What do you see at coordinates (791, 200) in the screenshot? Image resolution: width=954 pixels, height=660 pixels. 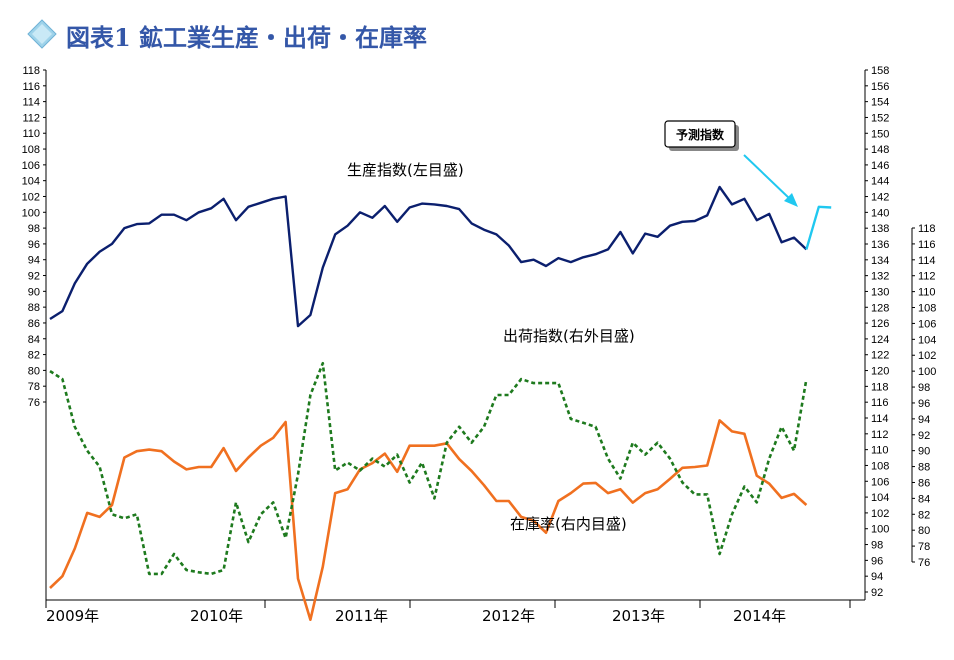 I see `forecast-arrow-head` at bounding box center [791, 200].